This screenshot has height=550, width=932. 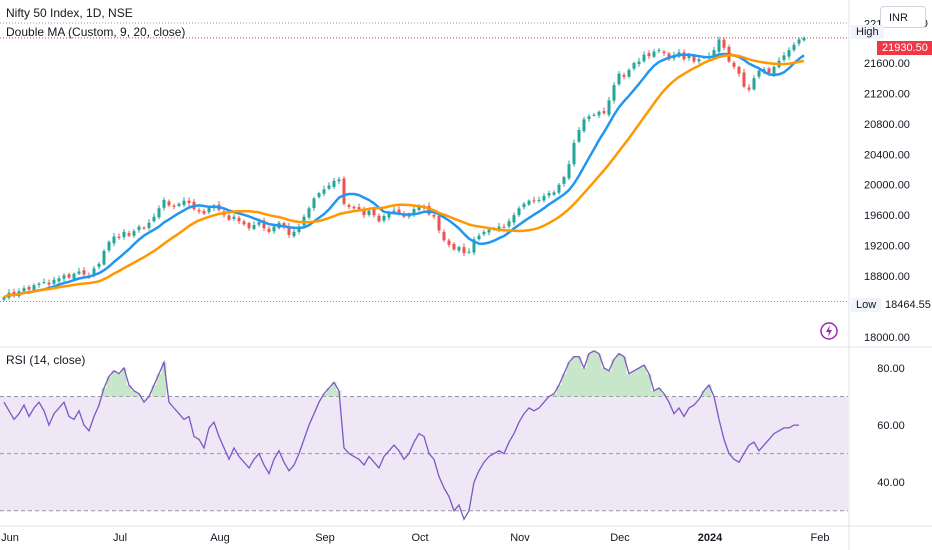 What do you see at coordinates (325, 538) in the screenshot?
I see `time-tick-label: Sep` at bounding box center [325, 538].